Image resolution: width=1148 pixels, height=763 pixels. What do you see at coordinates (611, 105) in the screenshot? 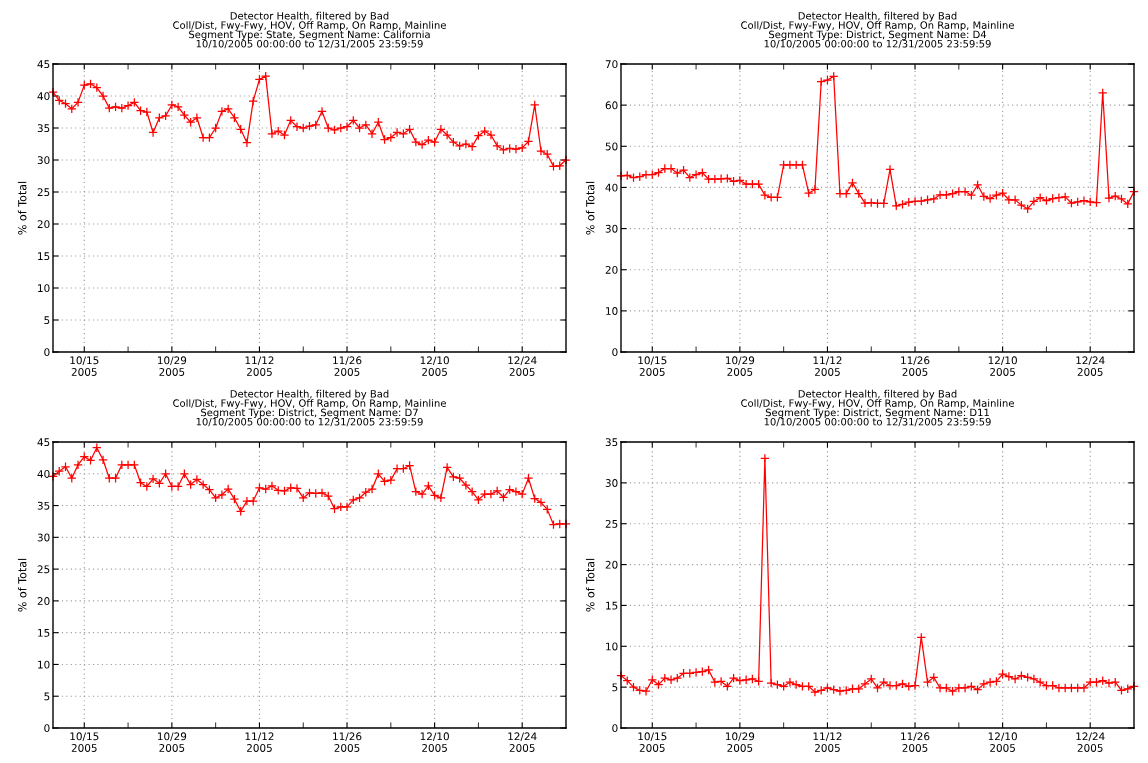
I see `y-tick-label: 60` at bounding box center [611, 105].